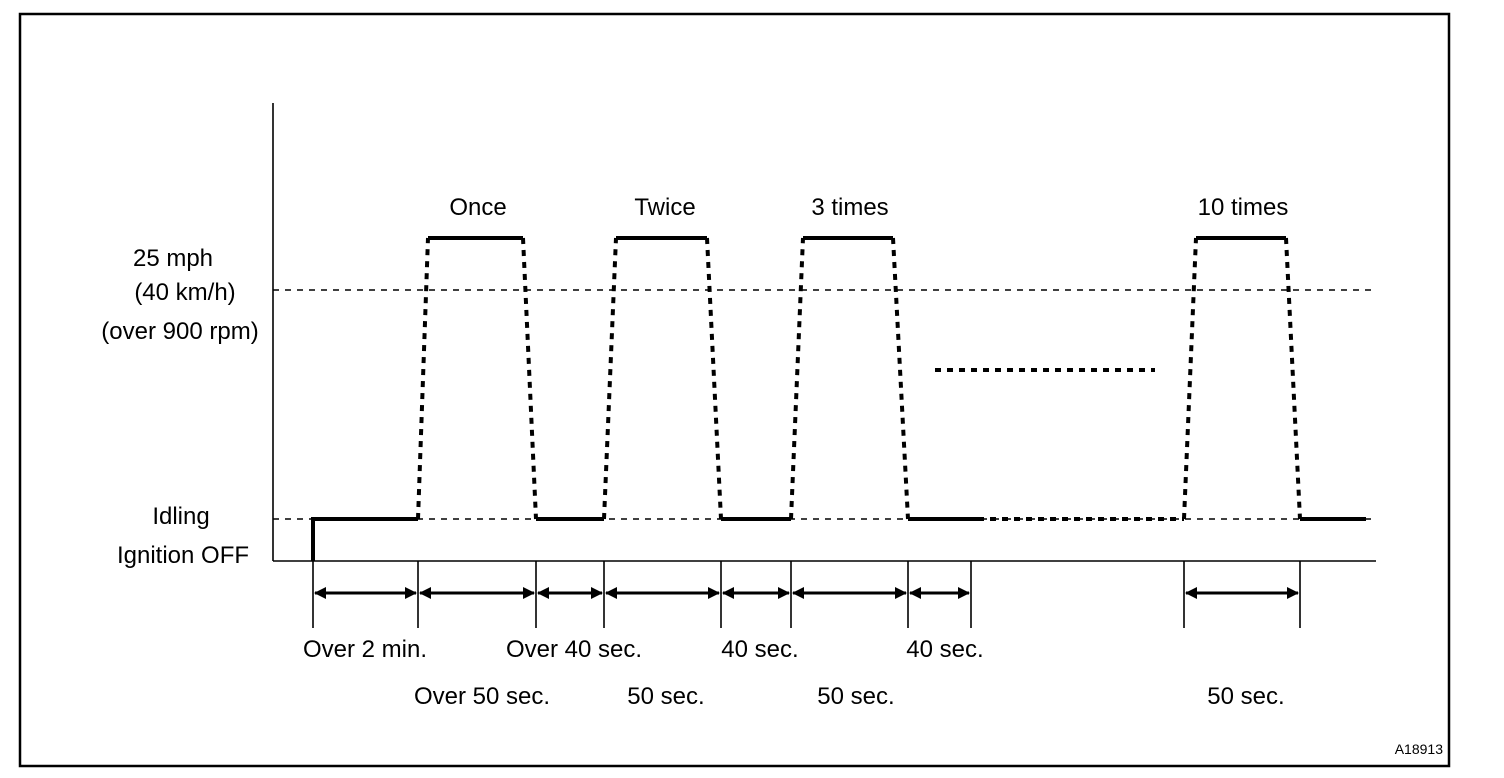 This screenshot has height=778, width=1504. What do you see at coordinates (1243, 207) in the screenshot?
I see `cycle-label-10-times: 10 times` at bounding box center [1243, 207].